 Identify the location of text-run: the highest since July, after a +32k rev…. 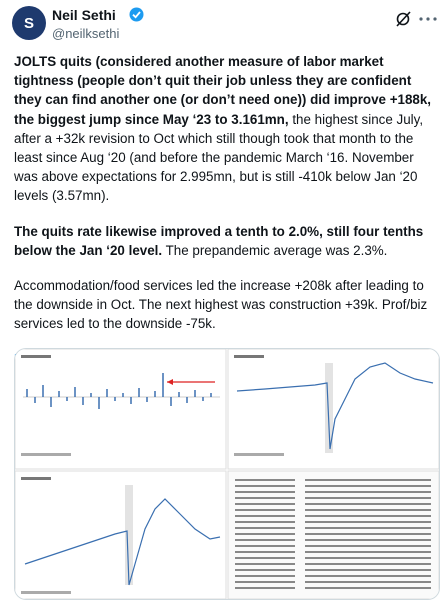
(219, 157).